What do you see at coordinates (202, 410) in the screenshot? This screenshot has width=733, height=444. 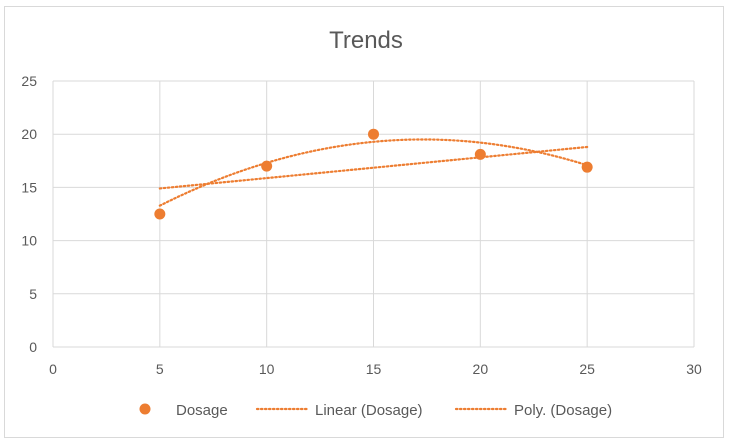 I see `legend-label: Dosage` at bounding box center [202, 410].